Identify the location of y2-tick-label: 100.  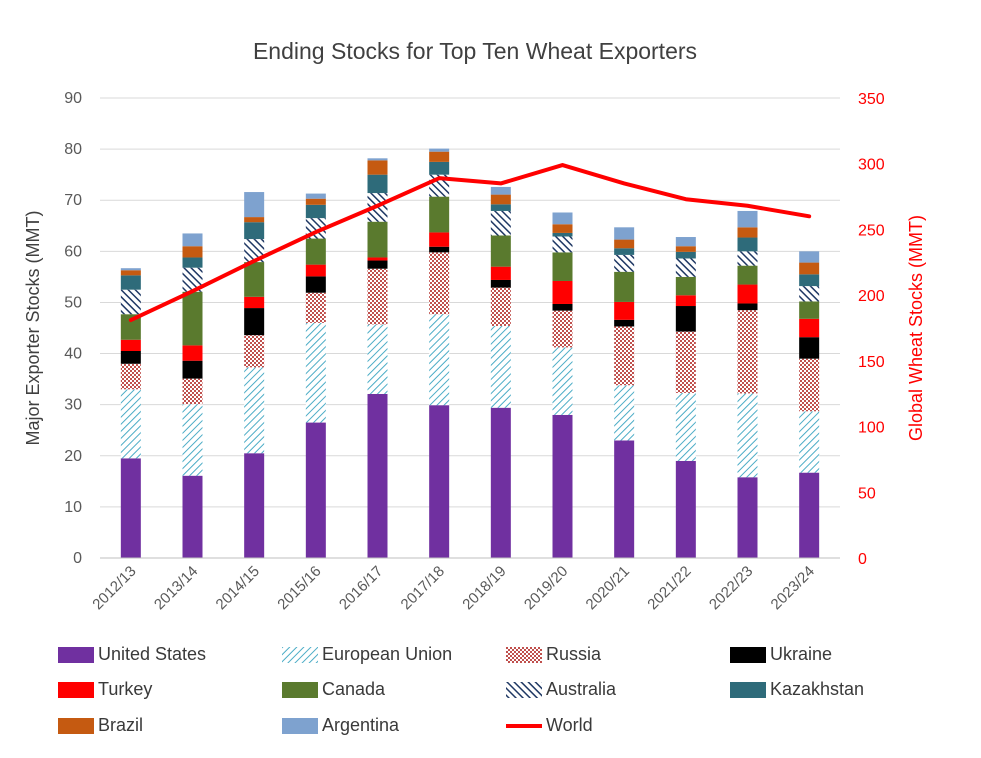
(871, 428).